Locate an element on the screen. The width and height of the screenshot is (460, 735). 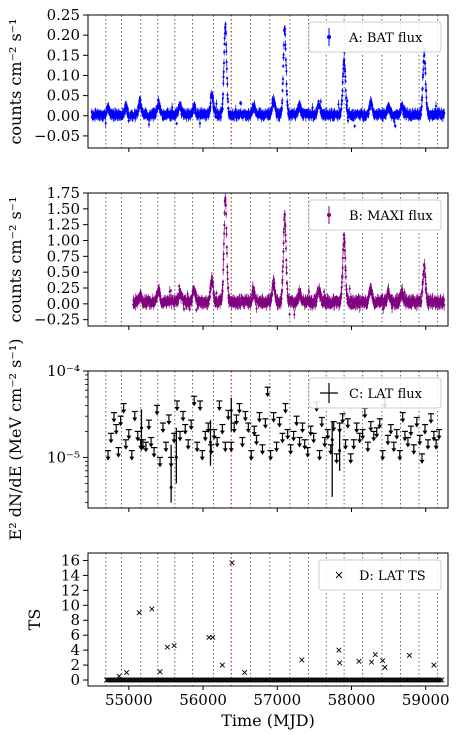
y-tick-label: 0.15 is located at coordinates (63, 55).